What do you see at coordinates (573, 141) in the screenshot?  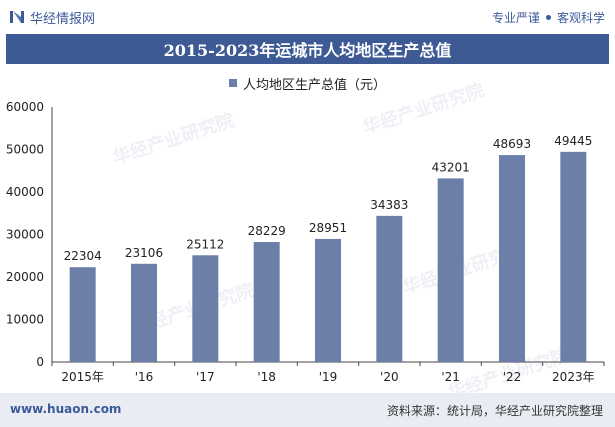 I see `bar-value-label: 49445` at bounding box center [573, 141].